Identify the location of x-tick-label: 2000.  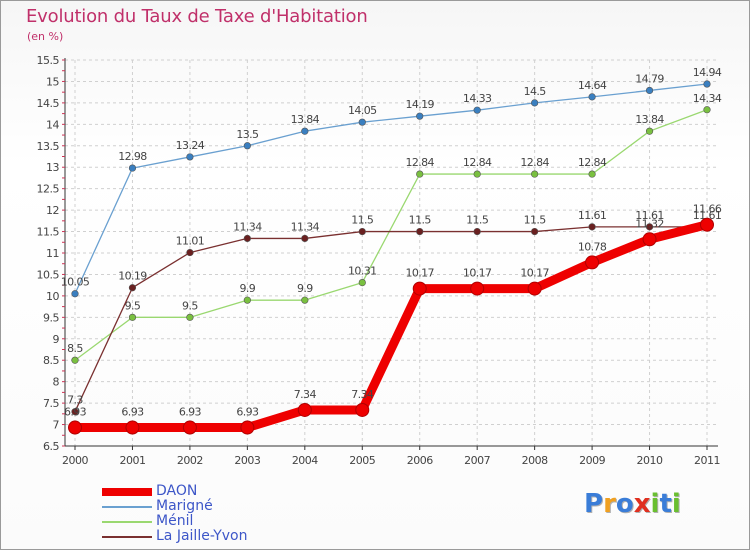
(75, 460).